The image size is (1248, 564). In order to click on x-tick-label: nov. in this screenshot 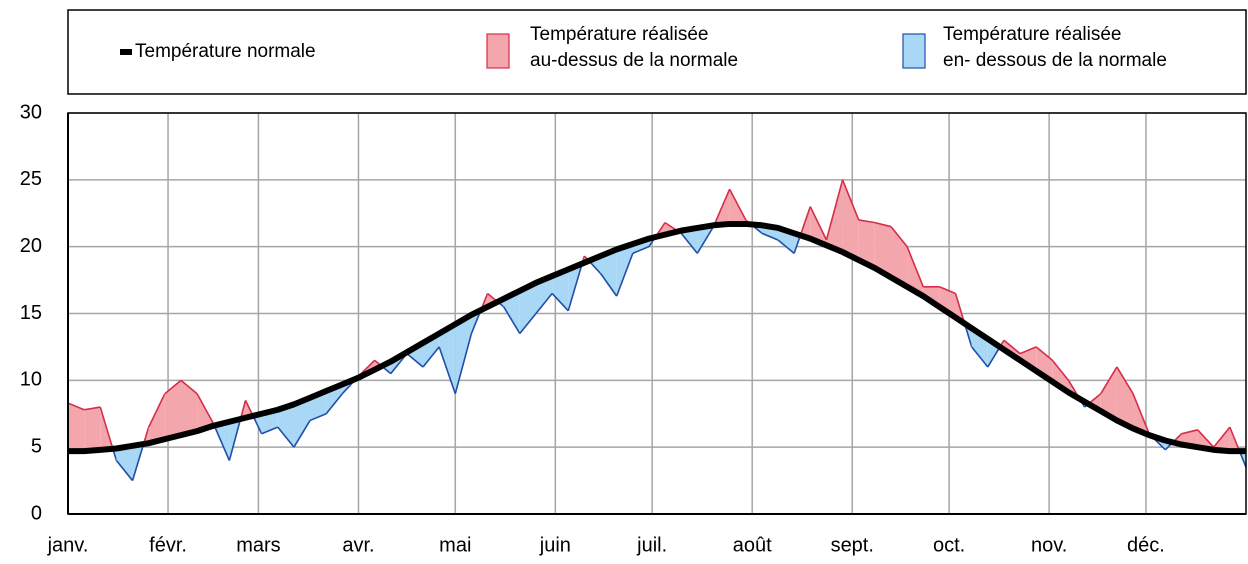, I will do `click(1049, 545)`.